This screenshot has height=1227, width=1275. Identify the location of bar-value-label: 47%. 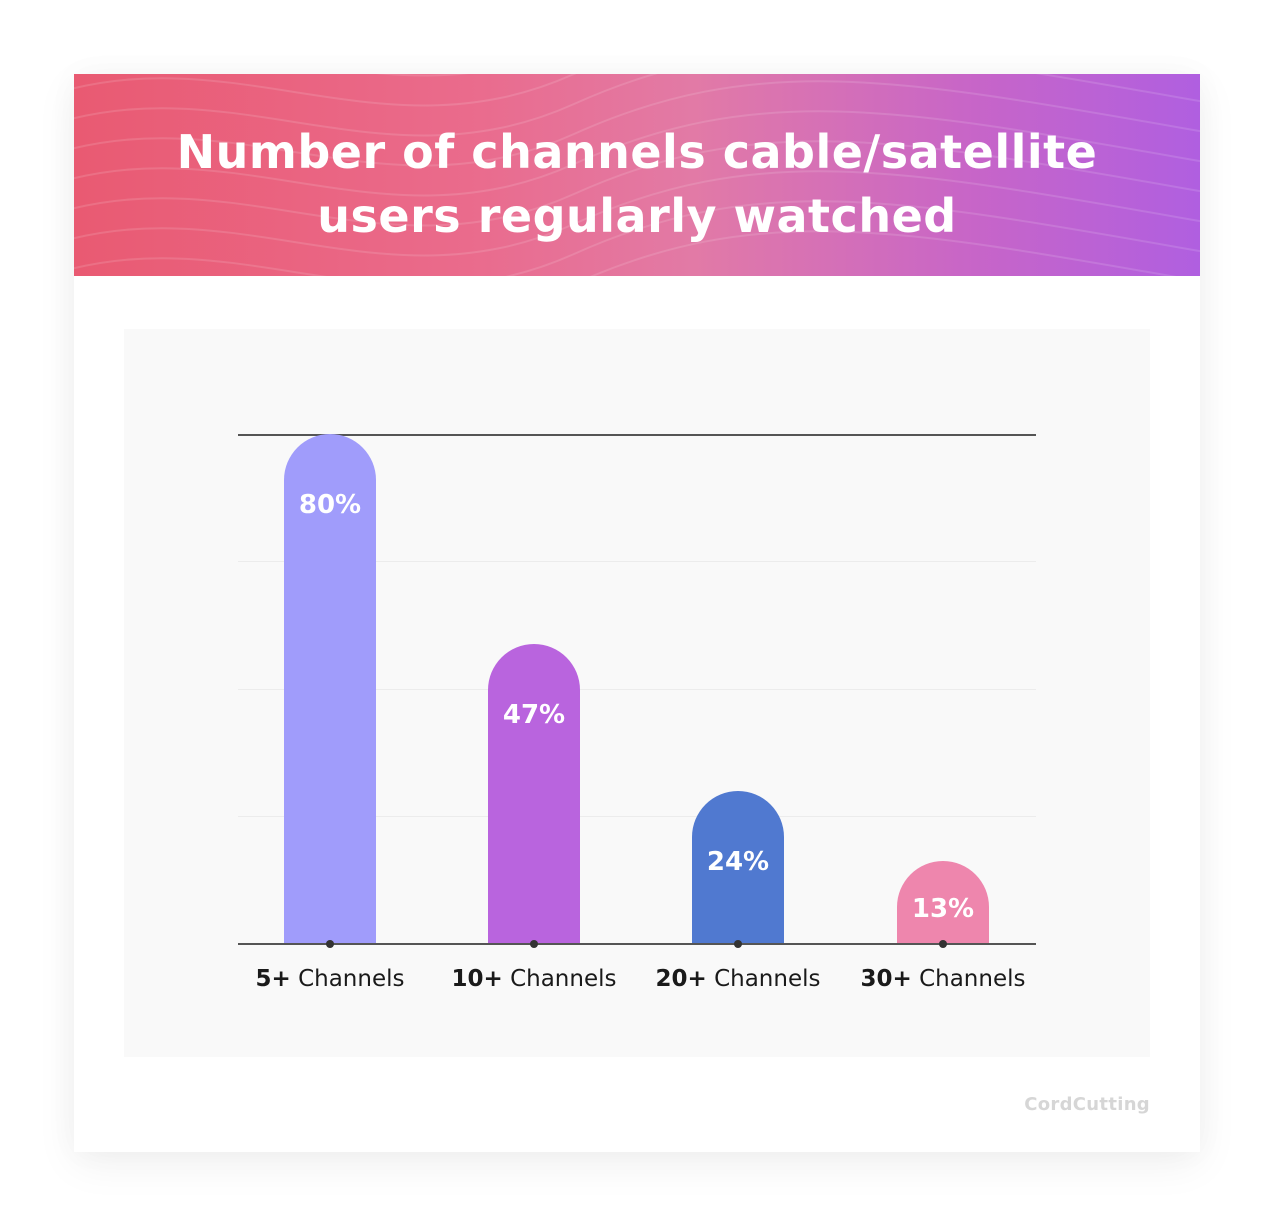
(534, 715).